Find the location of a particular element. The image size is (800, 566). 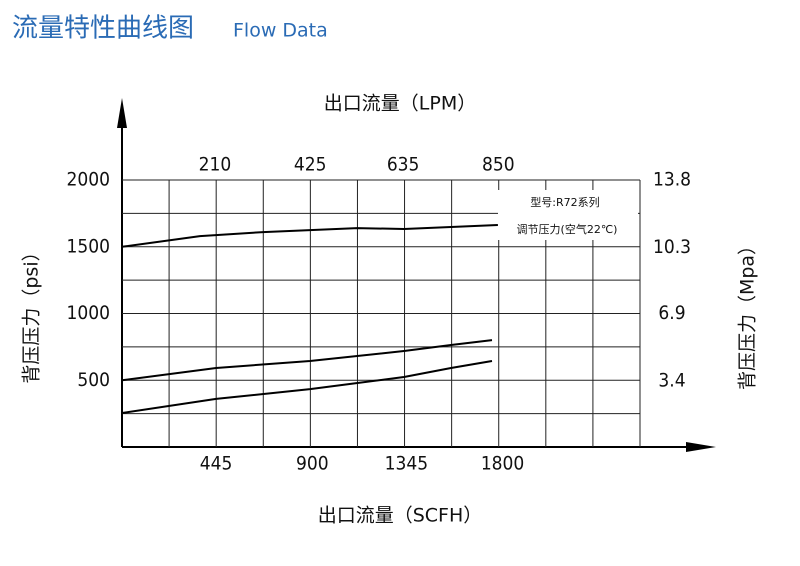

x-tick-label: 445 is located at coordinates (216, 464).